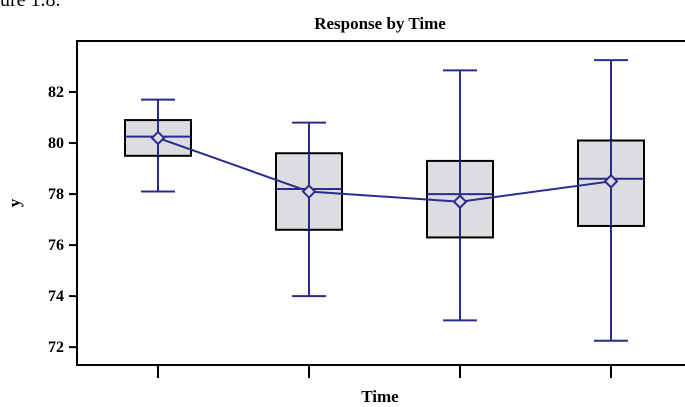  What do you see at coordinates (384, 371) in the screenshot?
I see `x-axis` at bounding box center [384, 371].